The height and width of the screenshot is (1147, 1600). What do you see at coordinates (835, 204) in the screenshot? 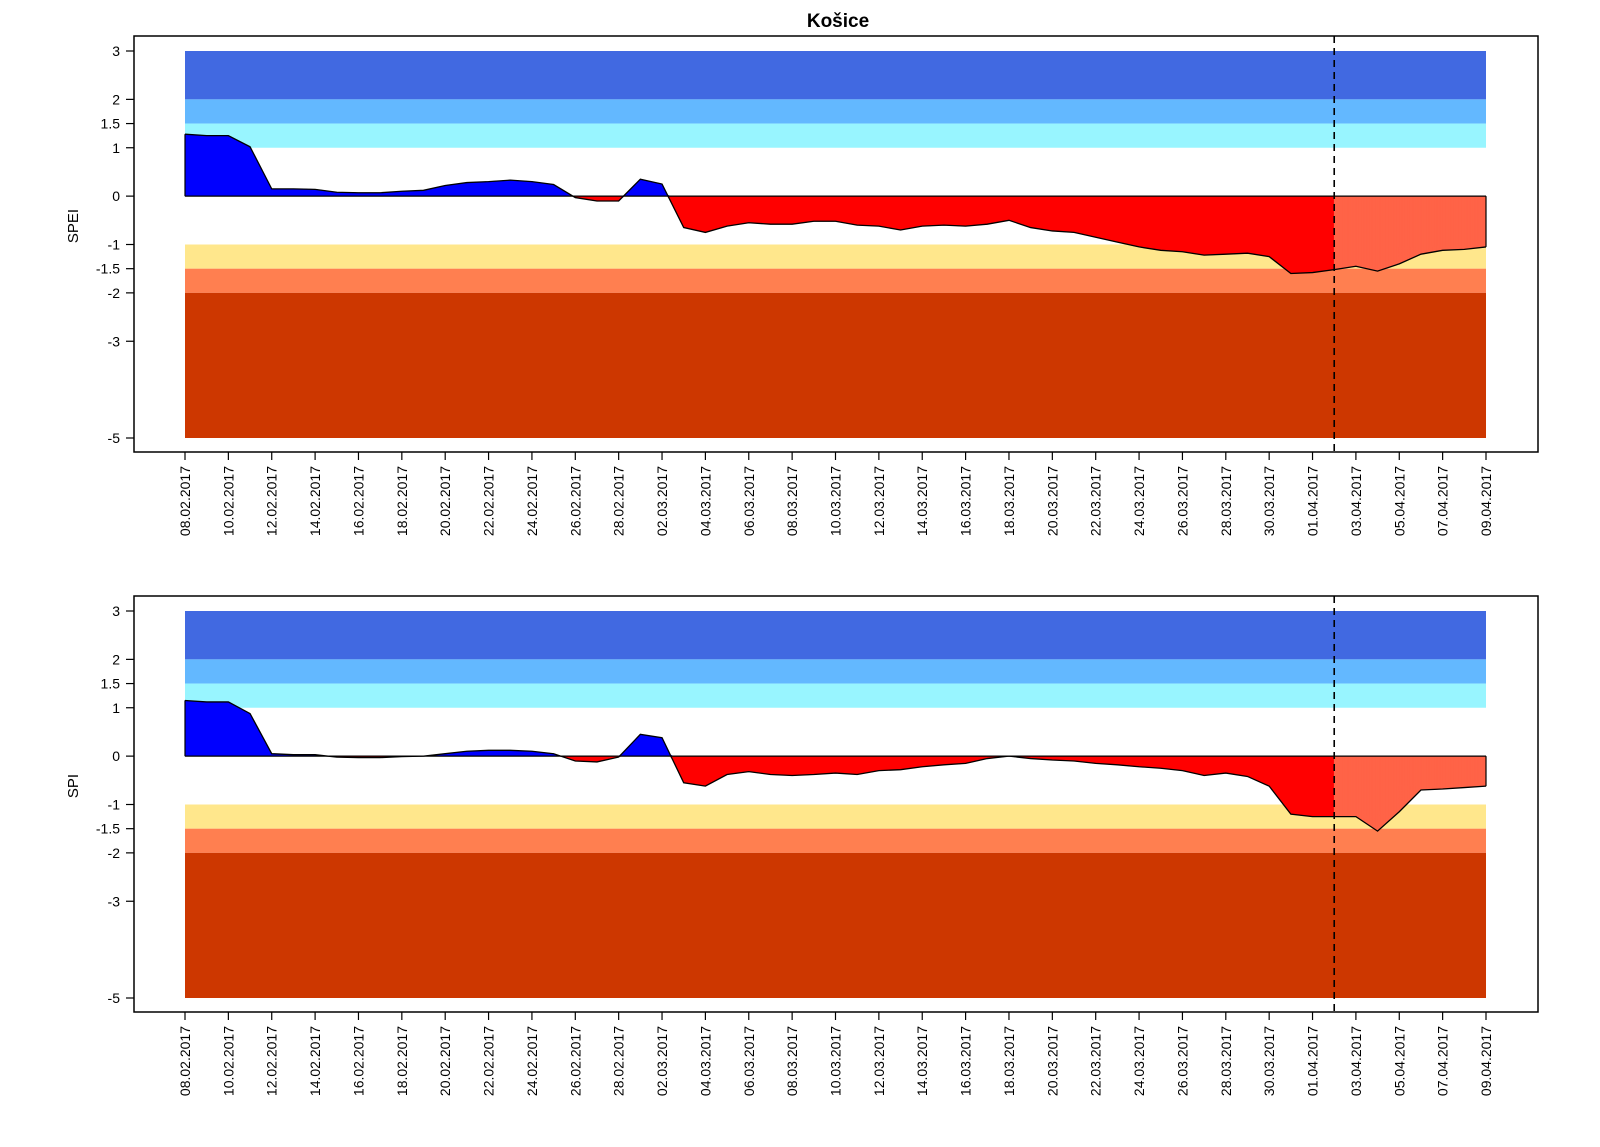
I see `series-line` at bounding box center [835, 204].